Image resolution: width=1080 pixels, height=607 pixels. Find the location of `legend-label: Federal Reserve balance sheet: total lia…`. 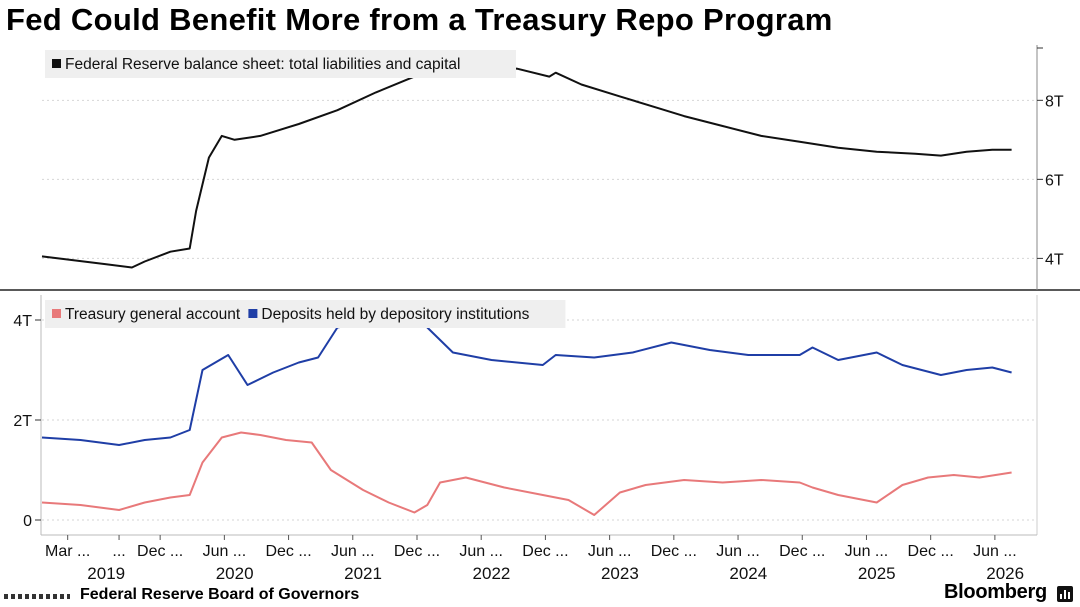

legend-label: Federal Reserve balance sheet: total lia… is located at coordinates (262, 64).